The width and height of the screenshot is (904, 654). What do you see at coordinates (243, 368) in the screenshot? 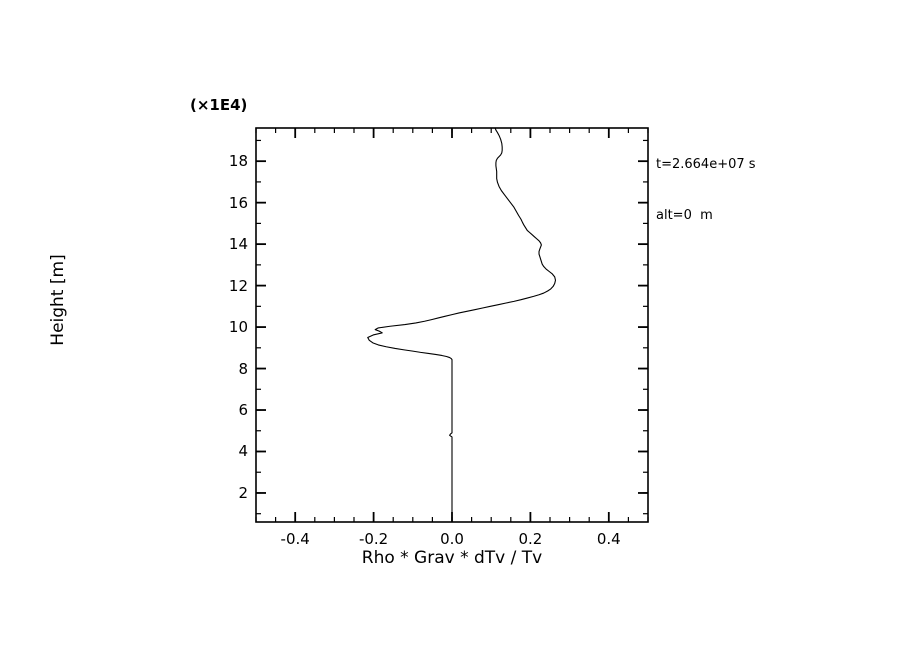
I see `y-tick-label: 8` at bounding box center [243, 368].